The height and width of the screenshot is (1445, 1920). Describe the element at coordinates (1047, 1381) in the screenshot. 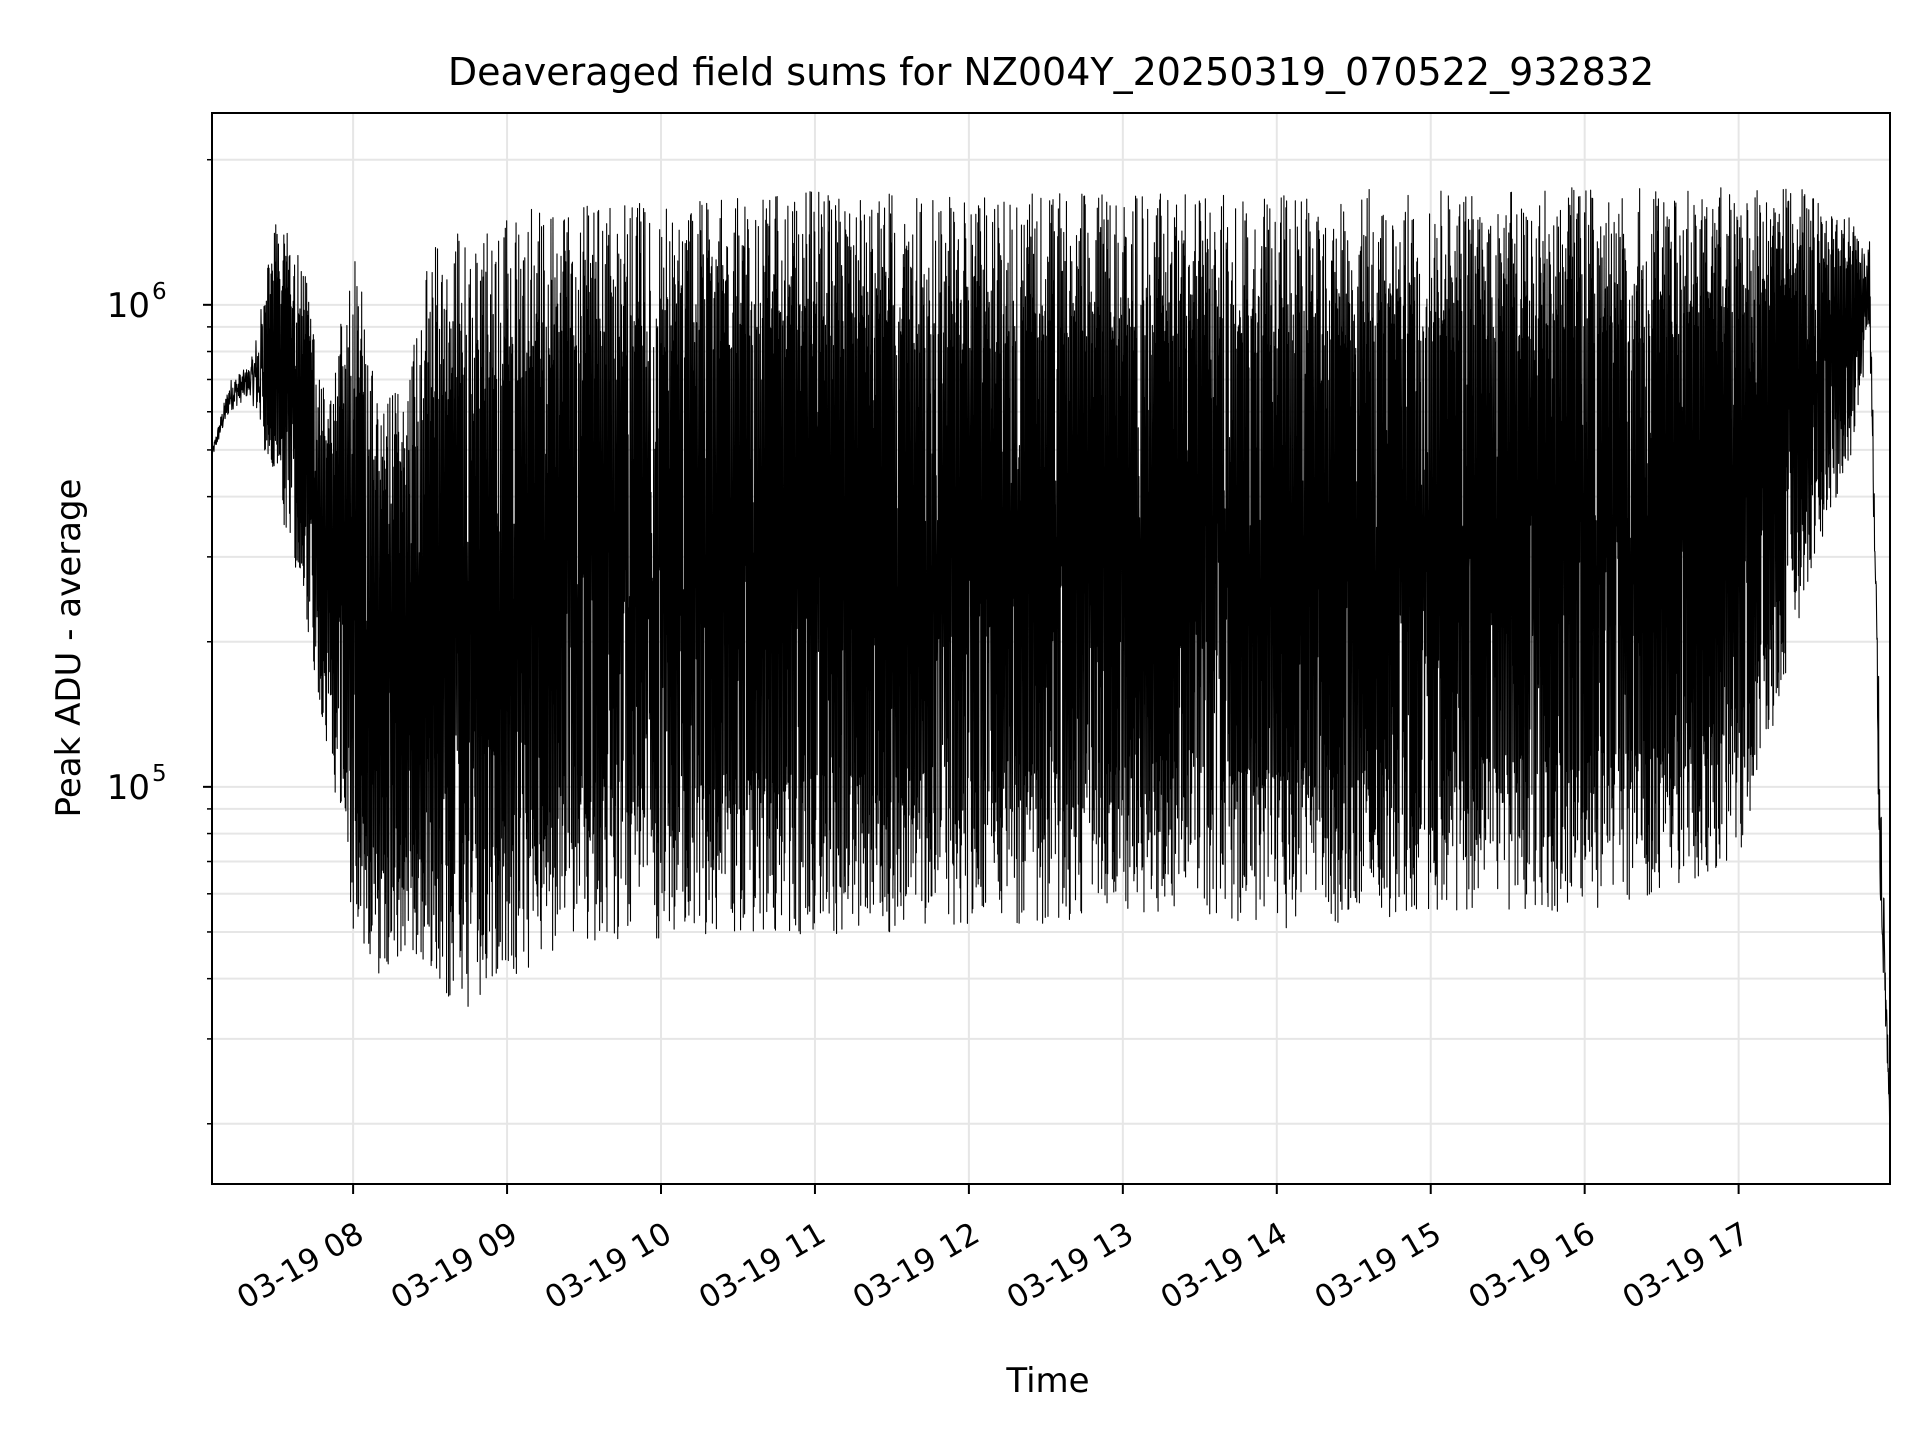

I see `x-axis-label: Time` at that location.